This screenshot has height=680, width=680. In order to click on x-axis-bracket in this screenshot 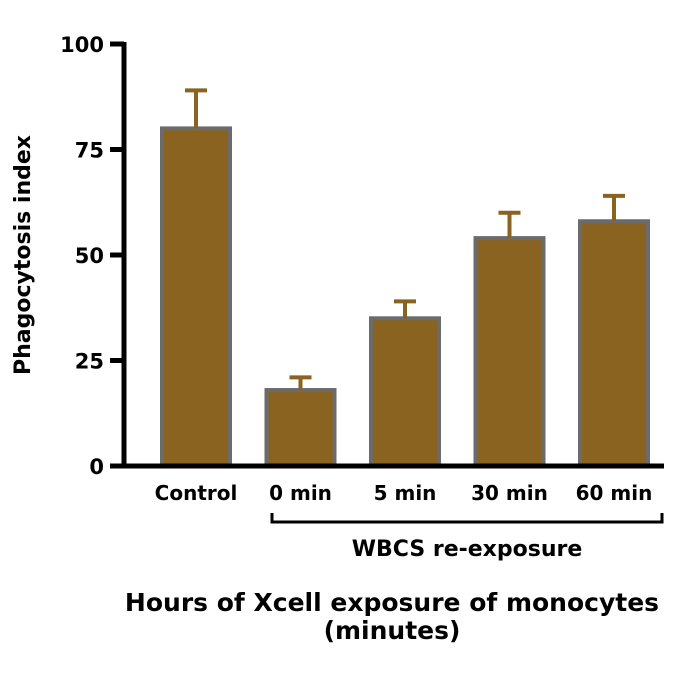, I will do `click(467, 518)`.